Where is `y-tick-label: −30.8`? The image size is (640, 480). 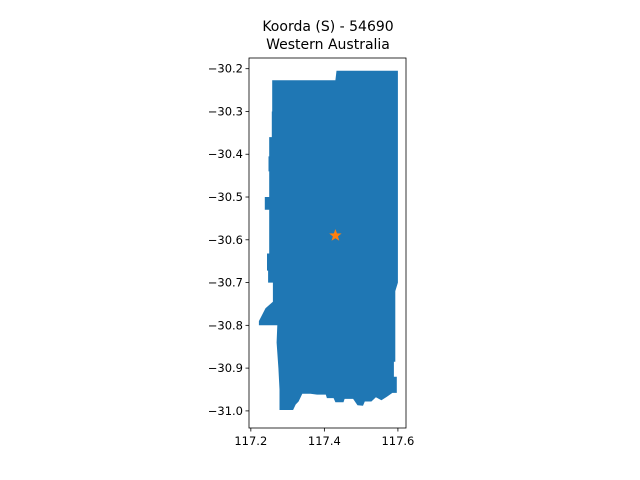 y-tick-label: −30.8 is located at coordinates (225, 325).